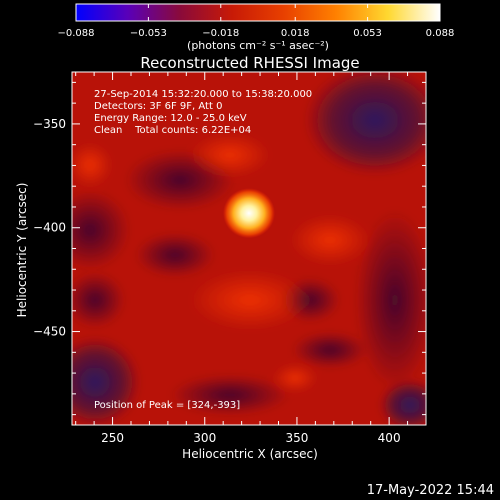  What do you see at coordinates (49, 332) in the screenshot?
I see `y-tick-label: −450` at bounding box center [49, 332].